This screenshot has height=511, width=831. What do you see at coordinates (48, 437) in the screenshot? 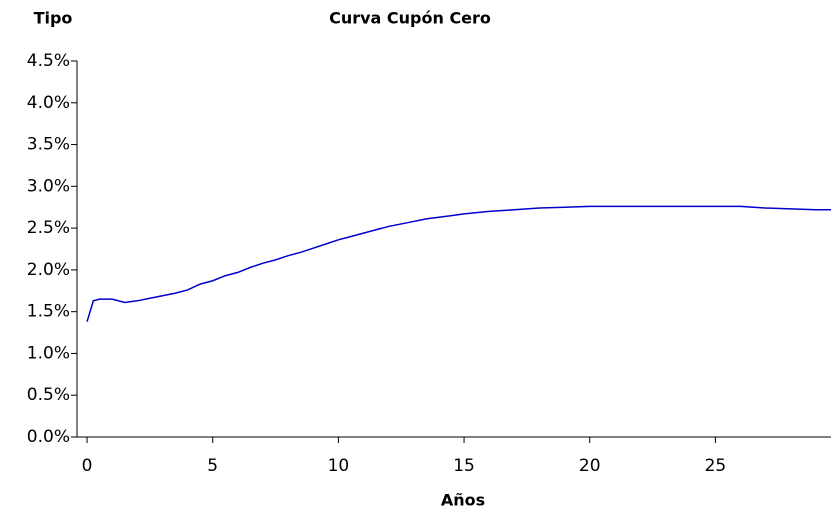
I see `y-tick-label: 0.0%` at bounding box center [48, 437].